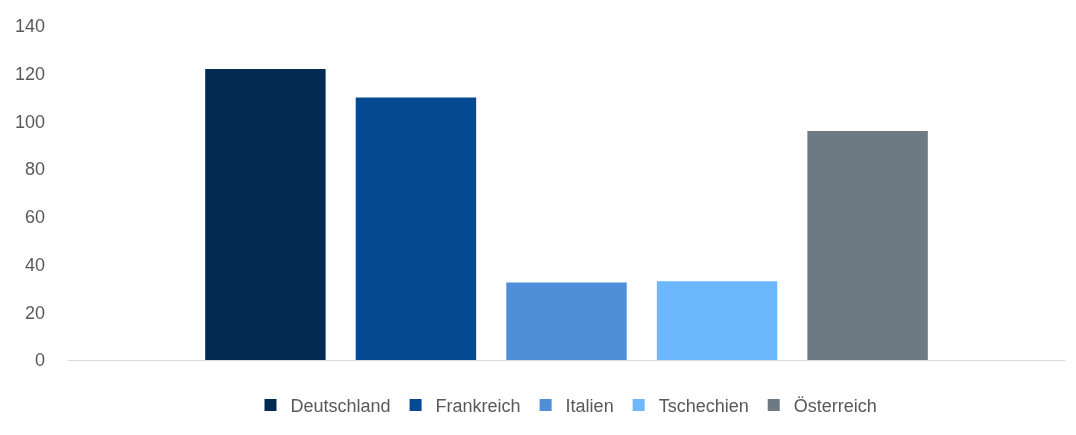 This screenshot has width=1076, height=435. I want to click on y-tick-label: 140, so click(29, 26).